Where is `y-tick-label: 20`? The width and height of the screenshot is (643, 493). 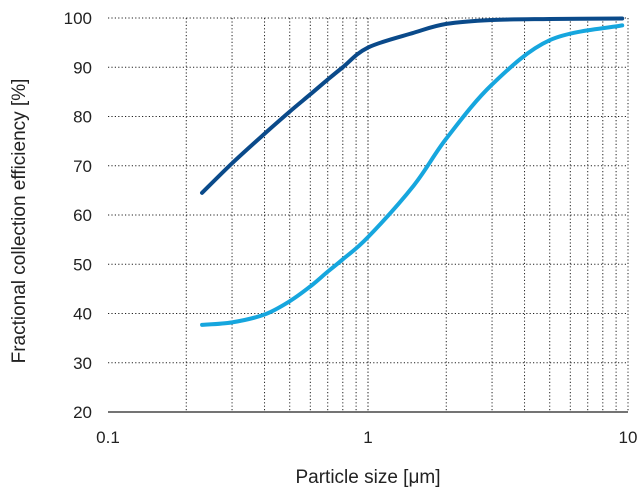
y-tick-label: 20 is located at coordinates (82, 412).